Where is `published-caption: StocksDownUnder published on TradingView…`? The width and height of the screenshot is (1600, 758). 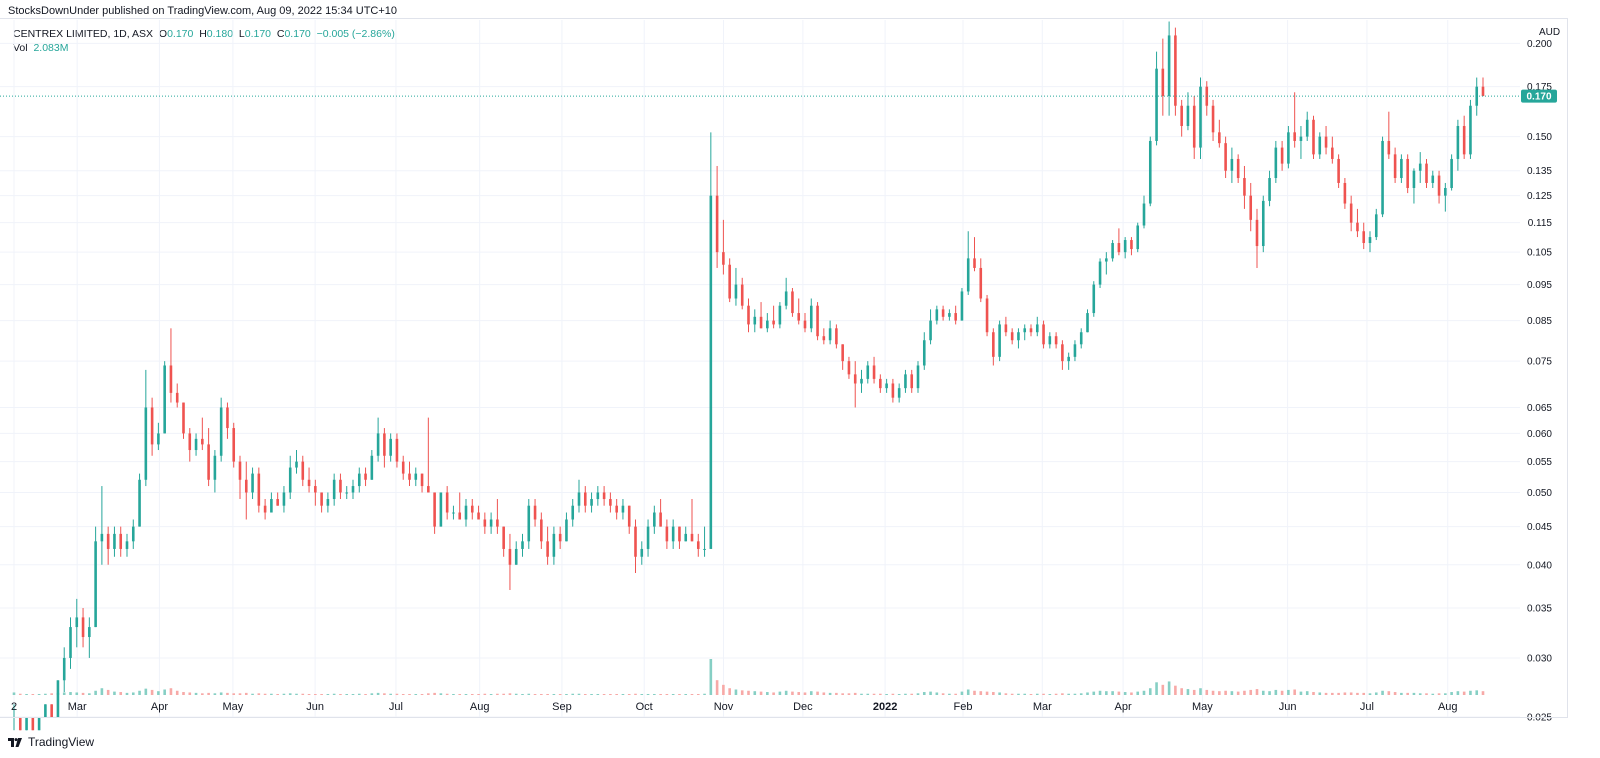
published-caption: StocksDownUnder published on TradingView… is located at coordinates (203, 11).